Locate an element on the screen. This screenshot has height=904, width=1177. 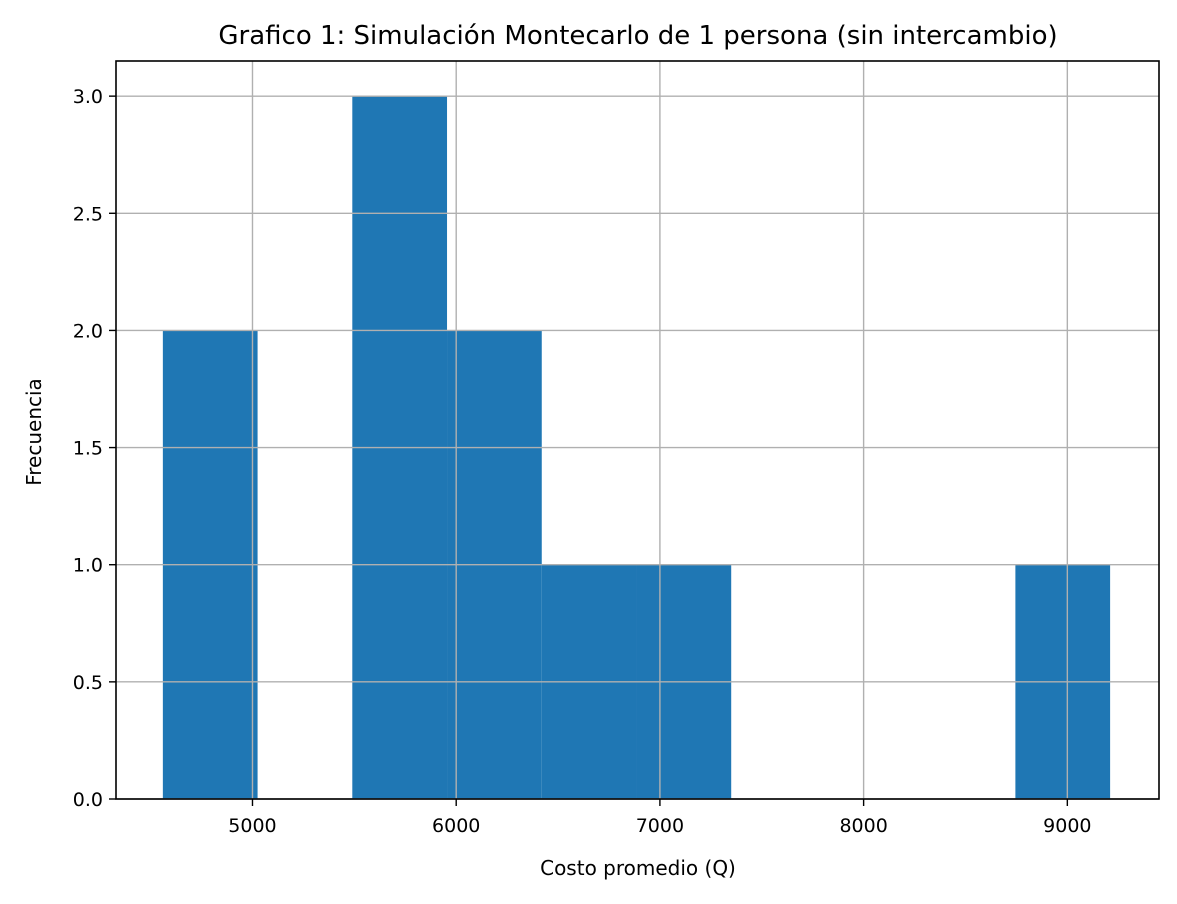
y-axis: 0.0 0.5 1.0 1.5 2.0 2.5 3.0 is located at coordinates (94, 448).